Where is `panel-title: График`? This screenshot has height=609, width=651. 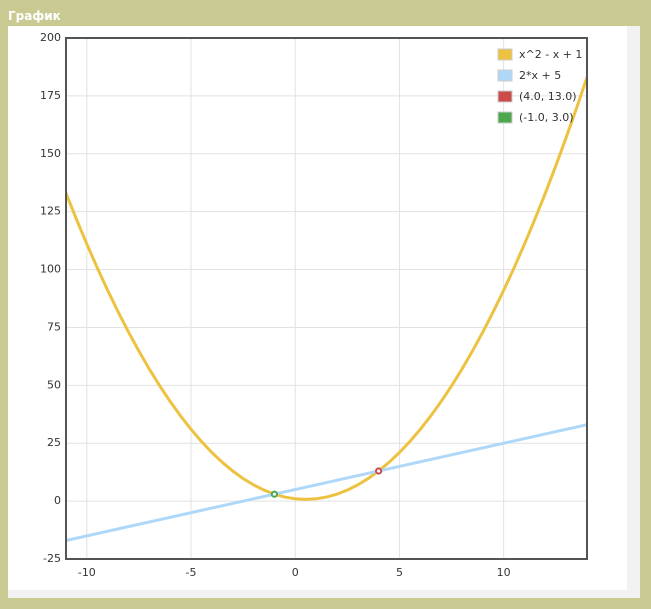 panel-title: График is located at coordinates (34, 16).